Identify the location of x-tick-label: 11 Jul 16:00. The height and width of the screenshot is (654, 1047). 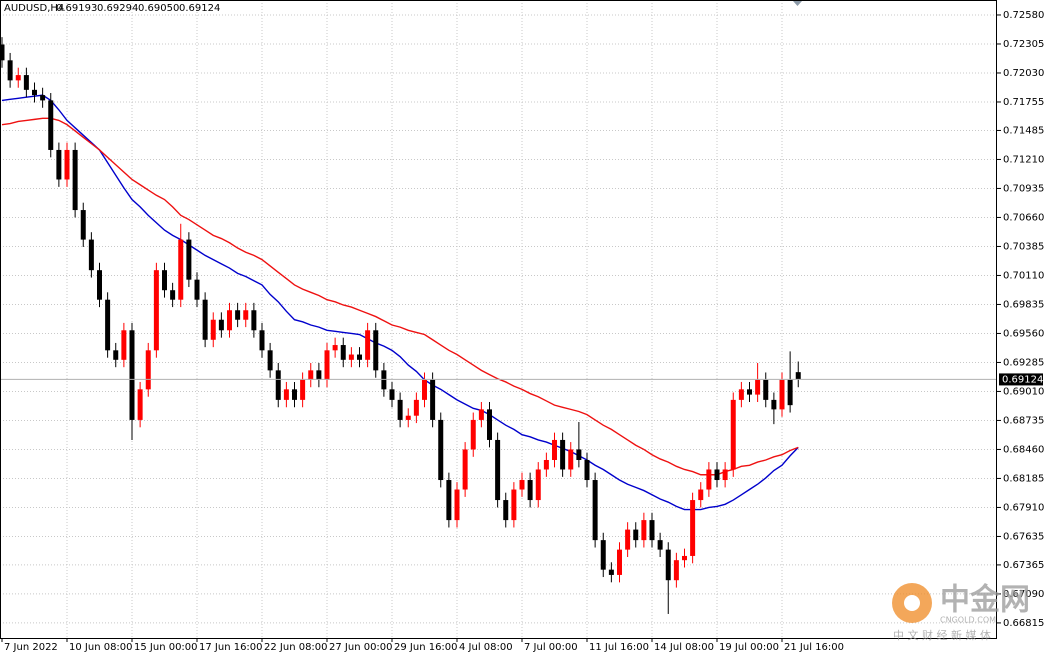
(619, 647).